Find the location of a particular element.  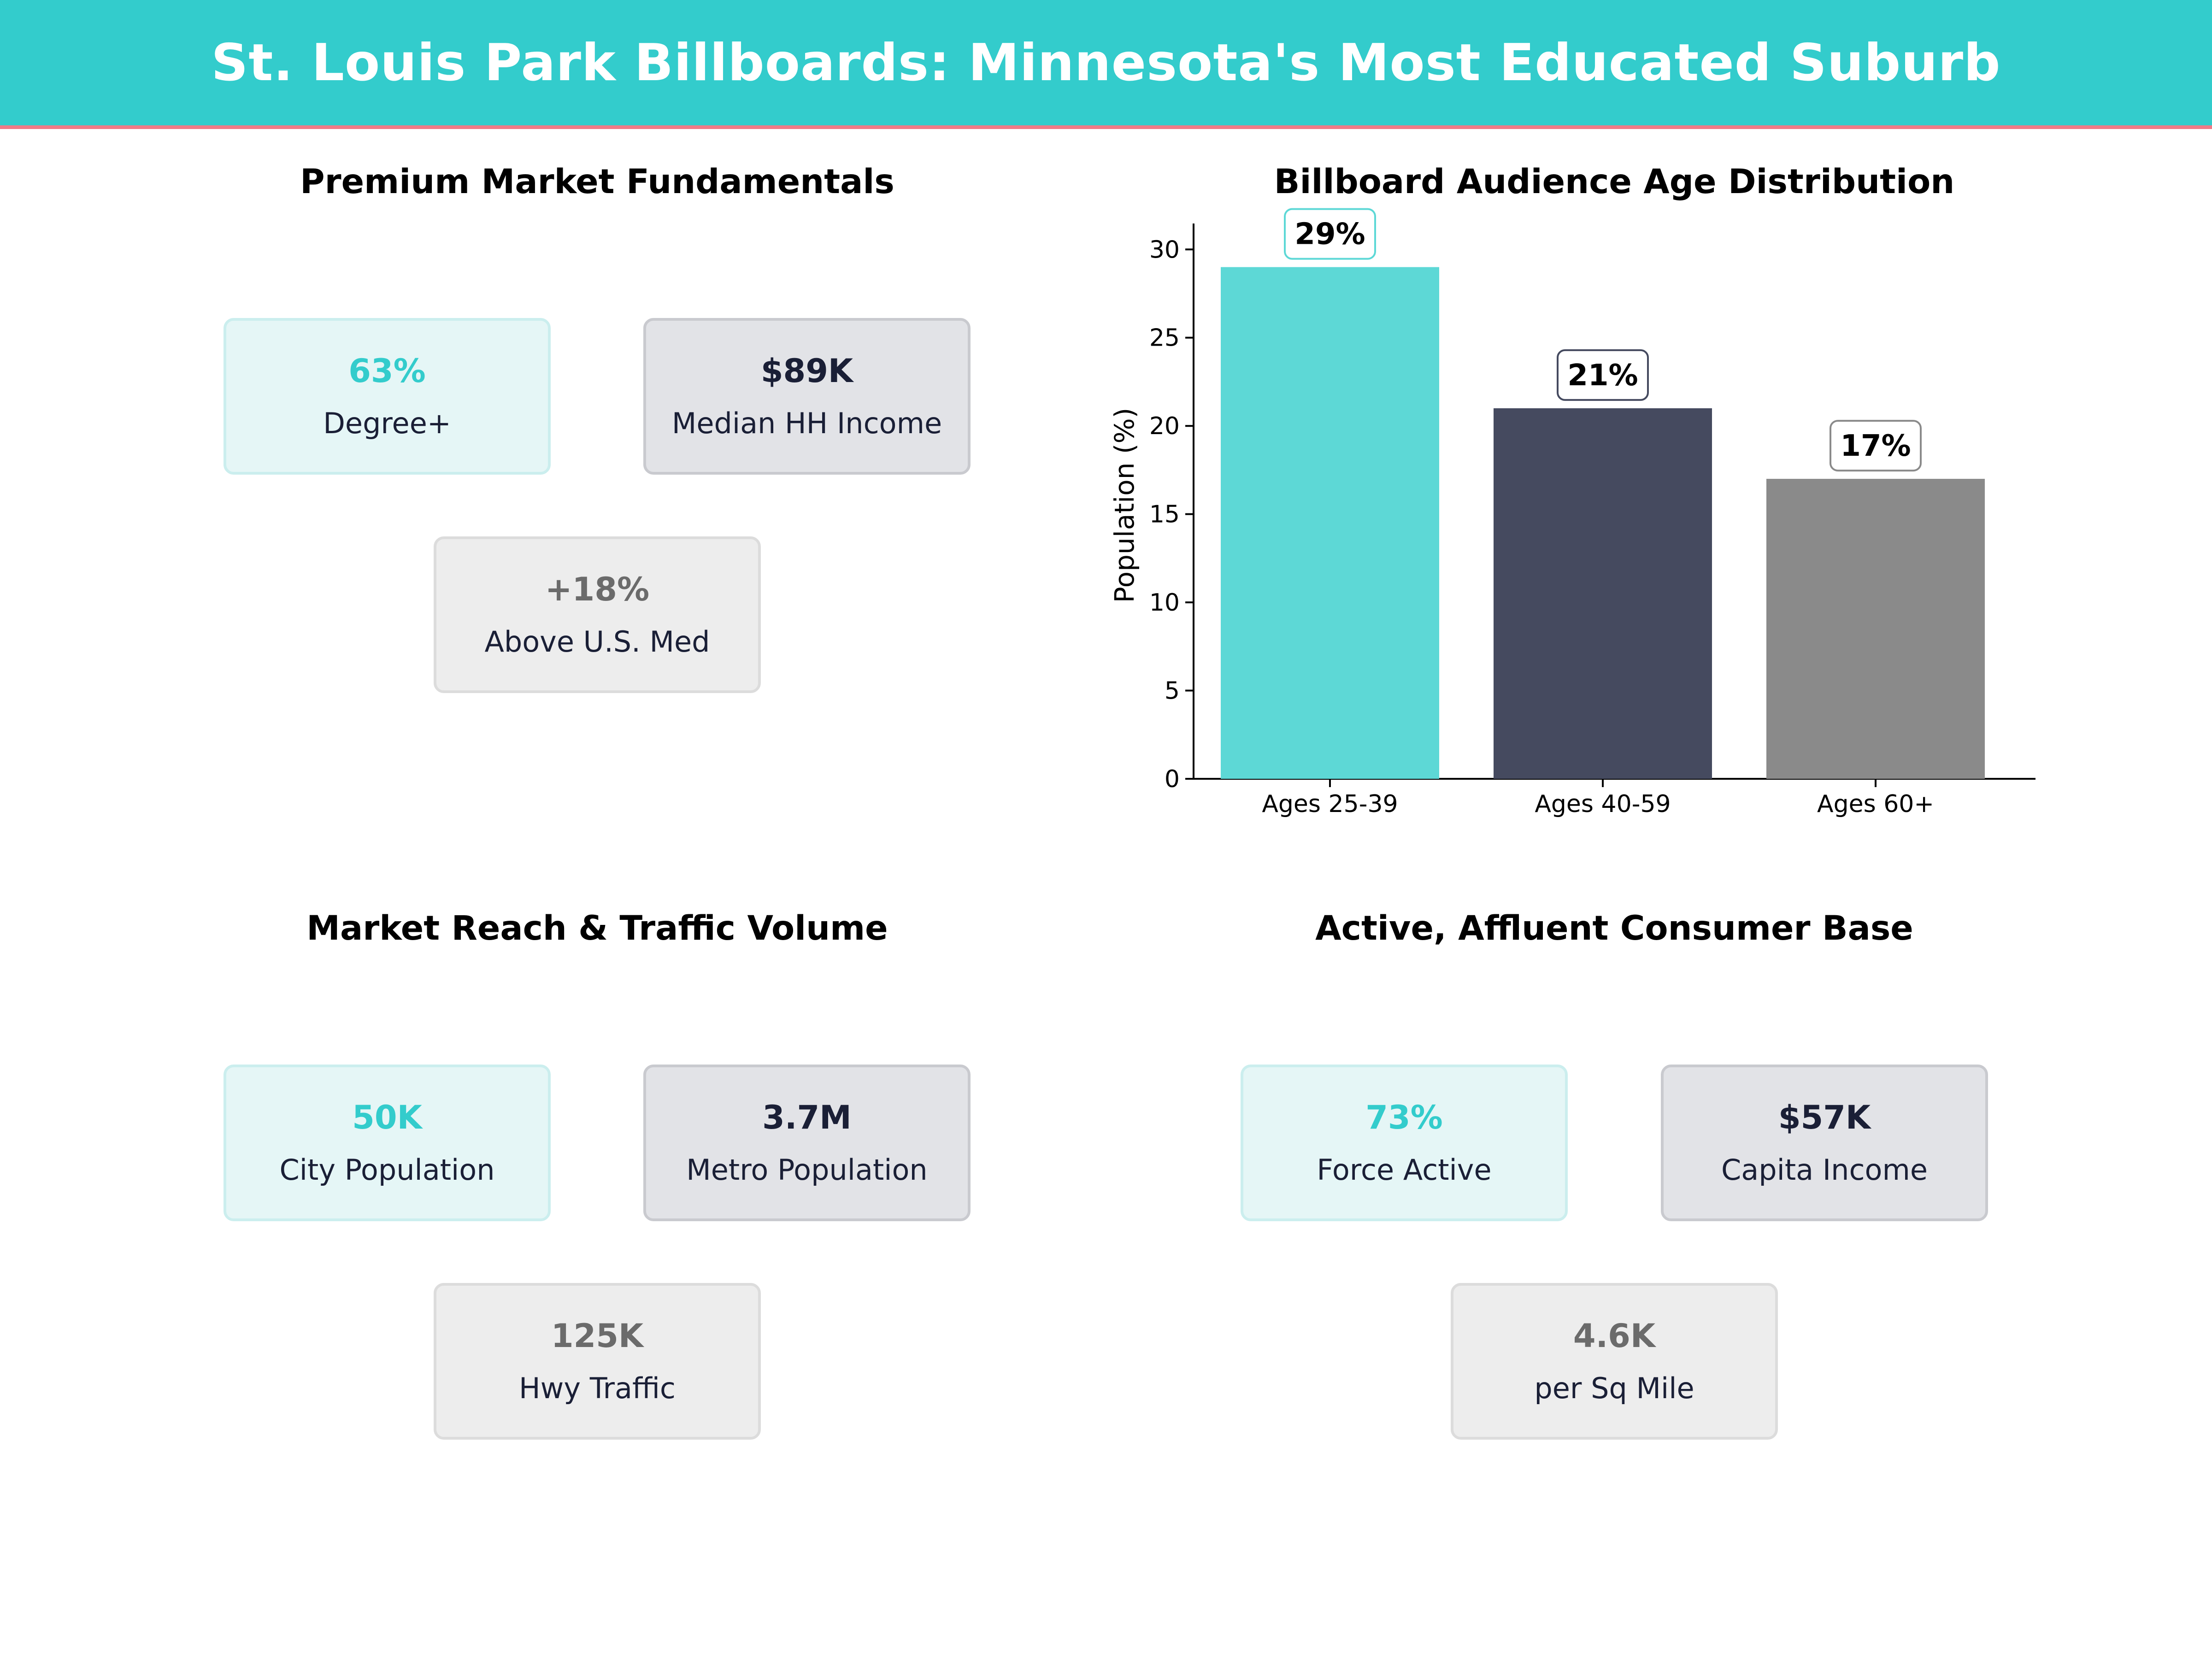

metro-population-value: 3.7M is located at coordinates (807, 1117).